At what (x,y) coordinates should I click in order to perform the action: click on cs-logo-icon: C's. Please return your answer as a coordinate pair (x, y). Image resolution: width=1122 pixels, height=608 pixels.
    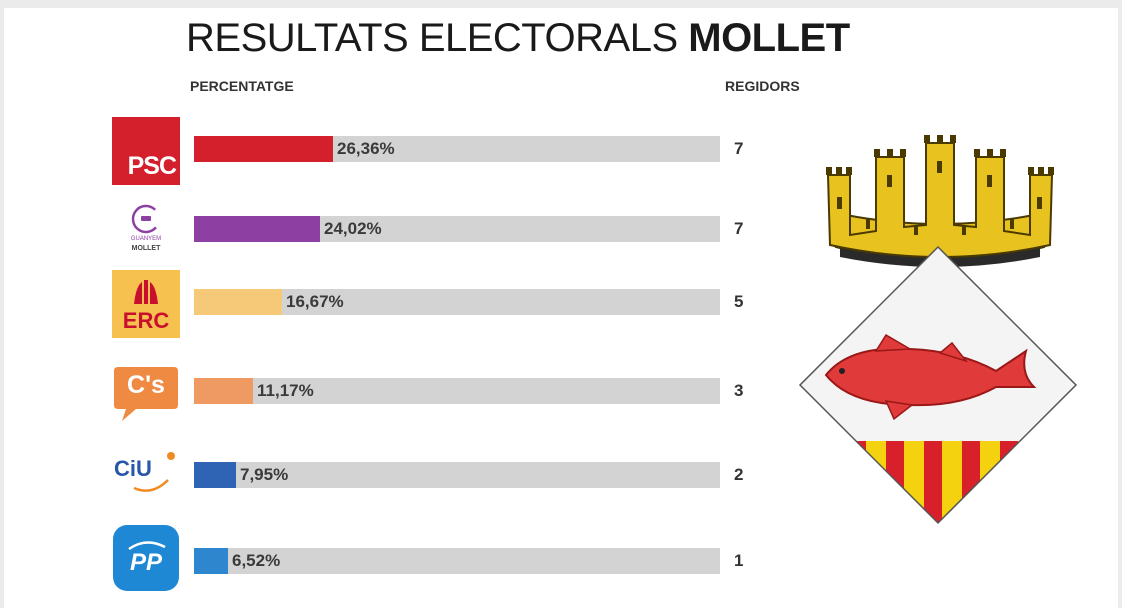
    Looking at the image, I should click on (146, 391).